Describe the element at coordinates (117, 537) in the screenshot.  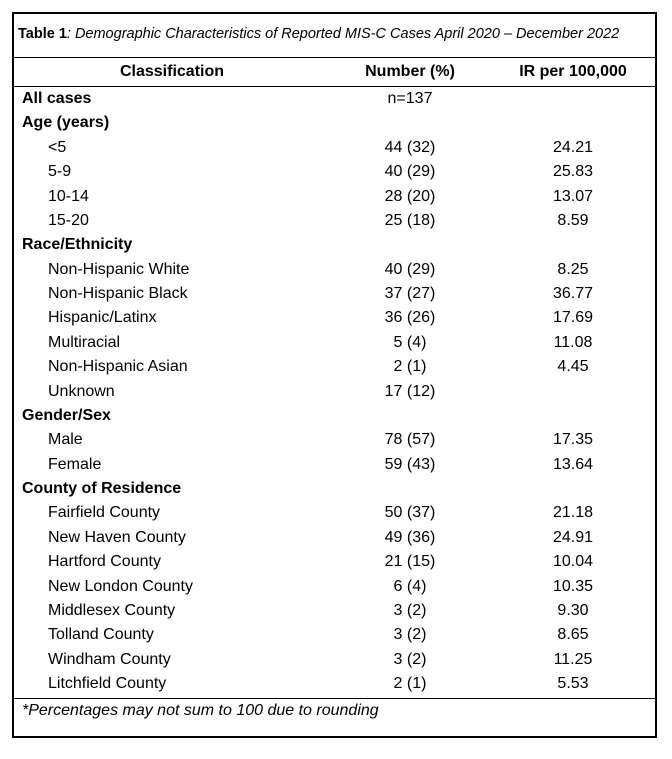
I see `row-label: New Haven County` at that location.